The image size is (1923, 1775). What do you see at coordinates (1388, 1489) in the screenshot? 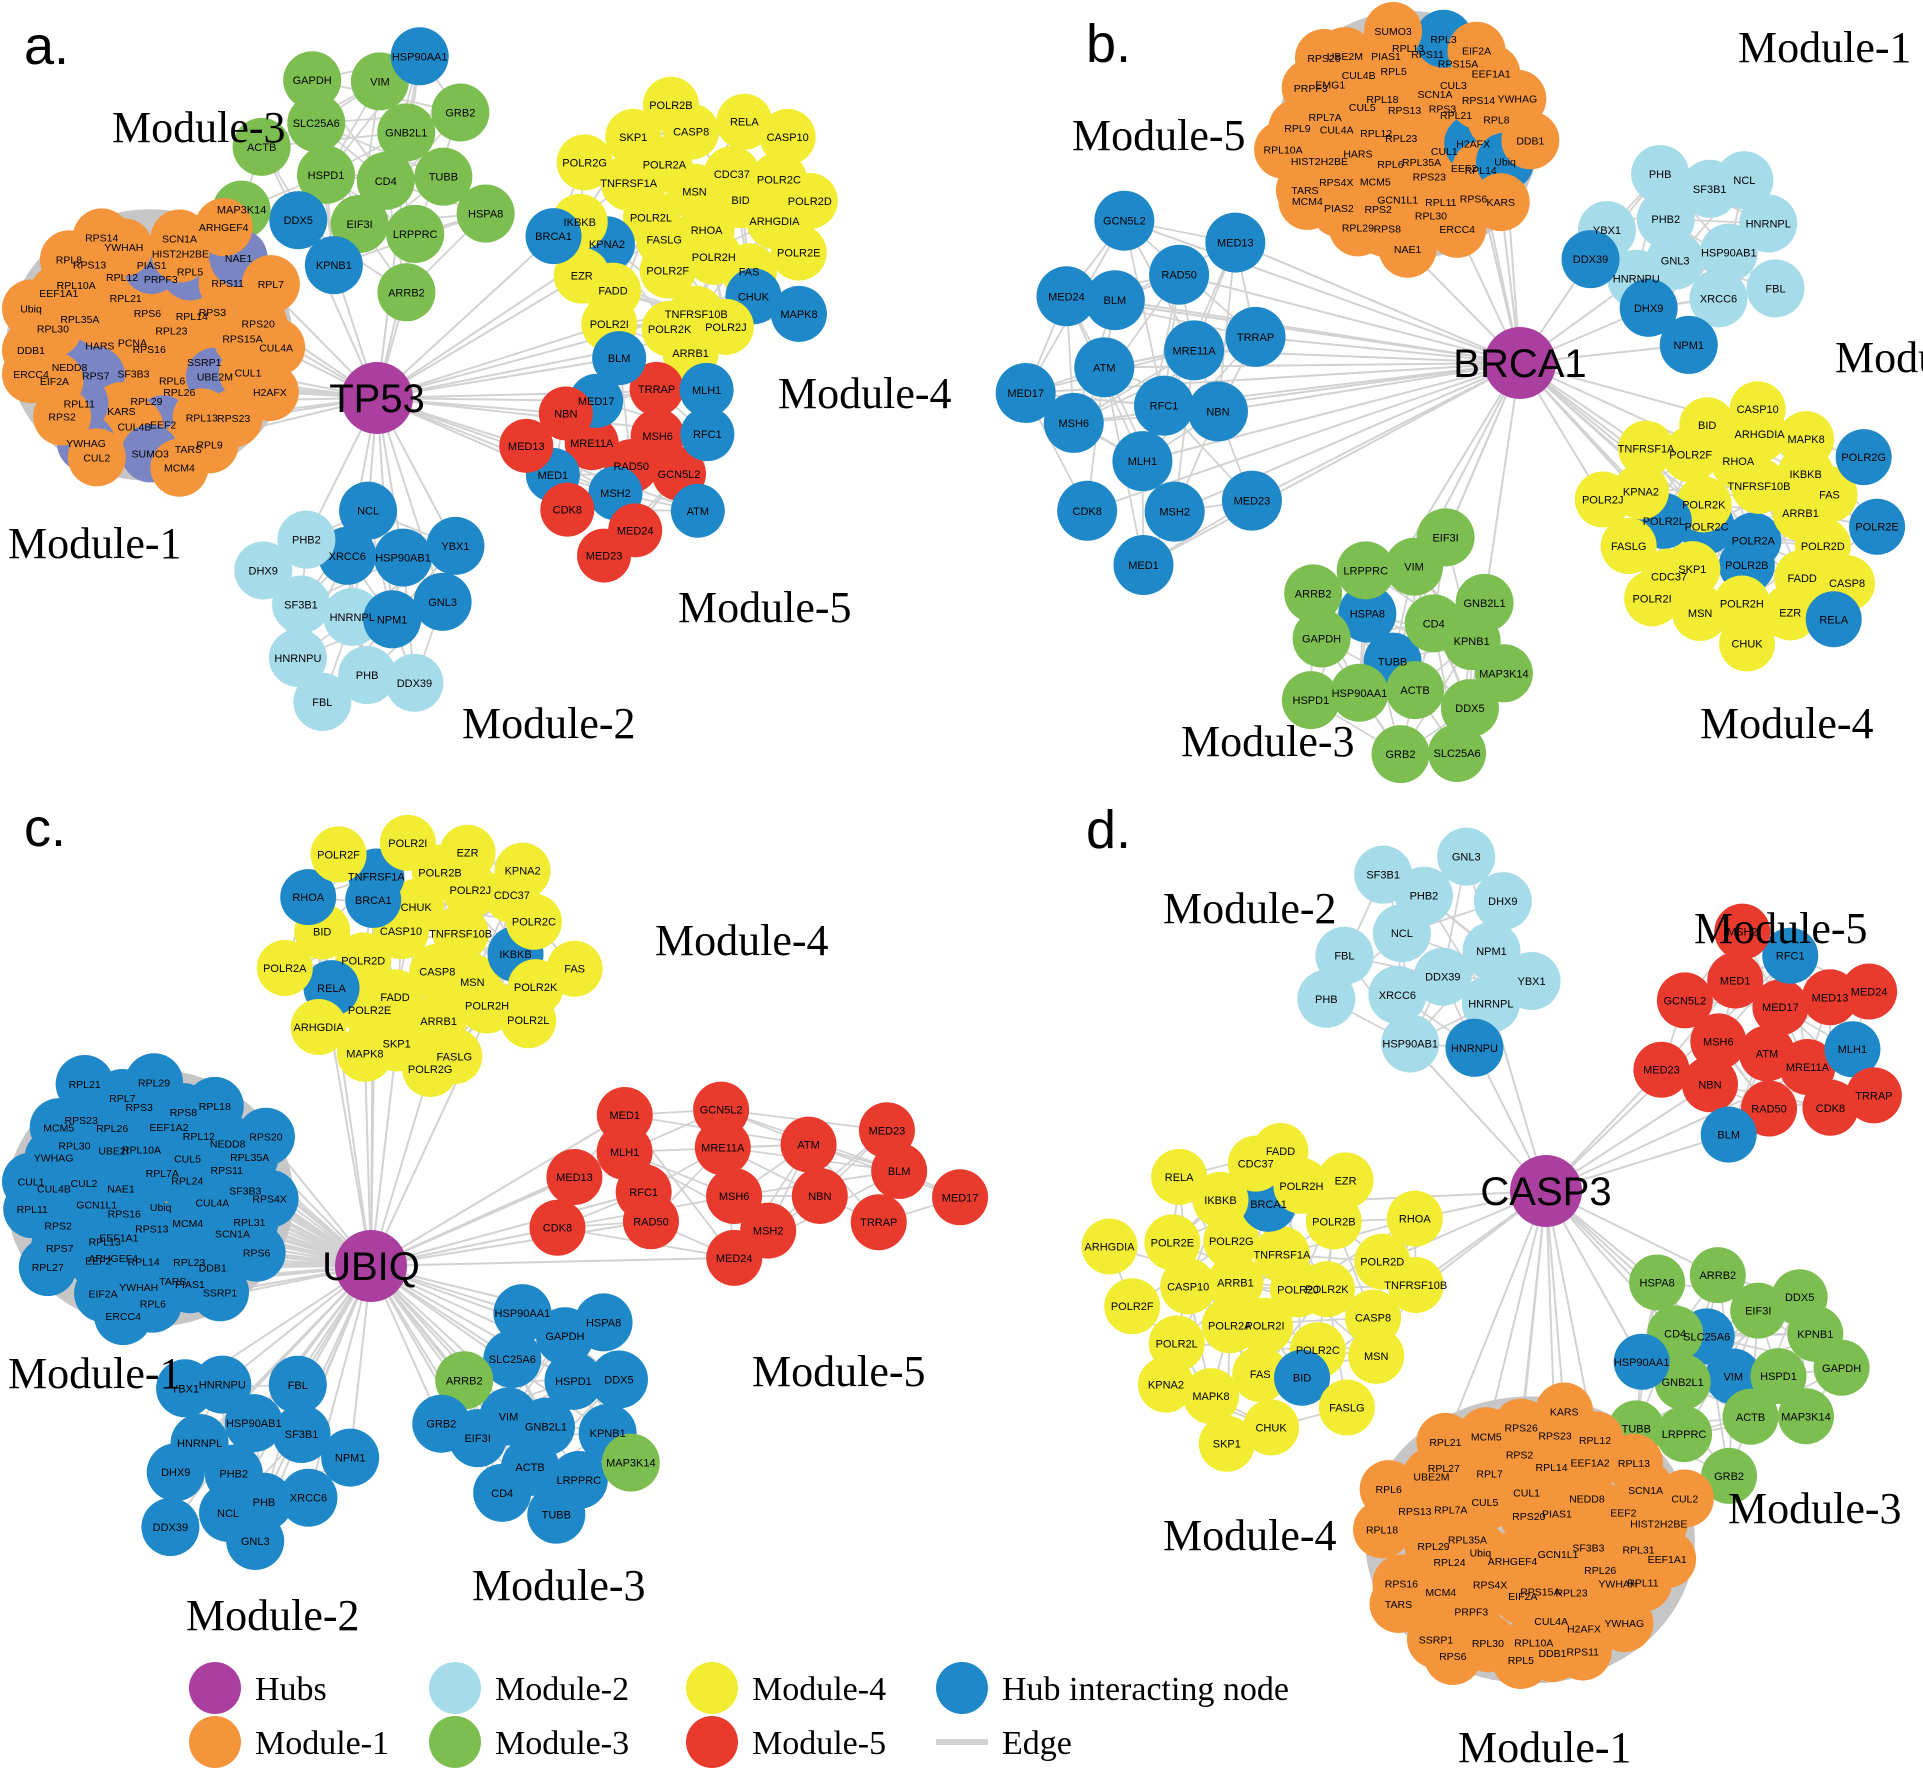
I see `node-d-RPL6` at bounding box center [1388, 1489].